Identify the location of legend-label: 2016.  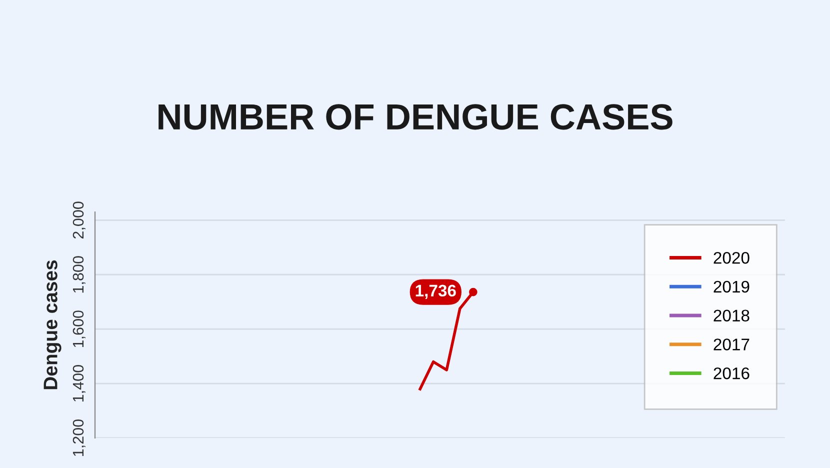
(732, 373).